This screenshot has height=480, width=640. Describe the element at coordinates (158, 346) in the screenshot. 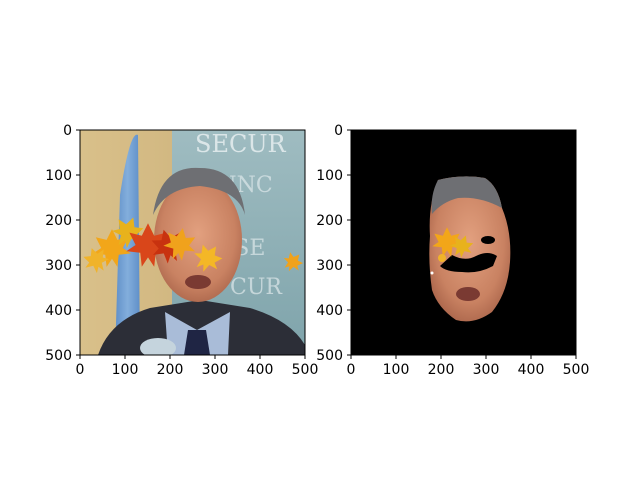

I see `microphone` at that location.